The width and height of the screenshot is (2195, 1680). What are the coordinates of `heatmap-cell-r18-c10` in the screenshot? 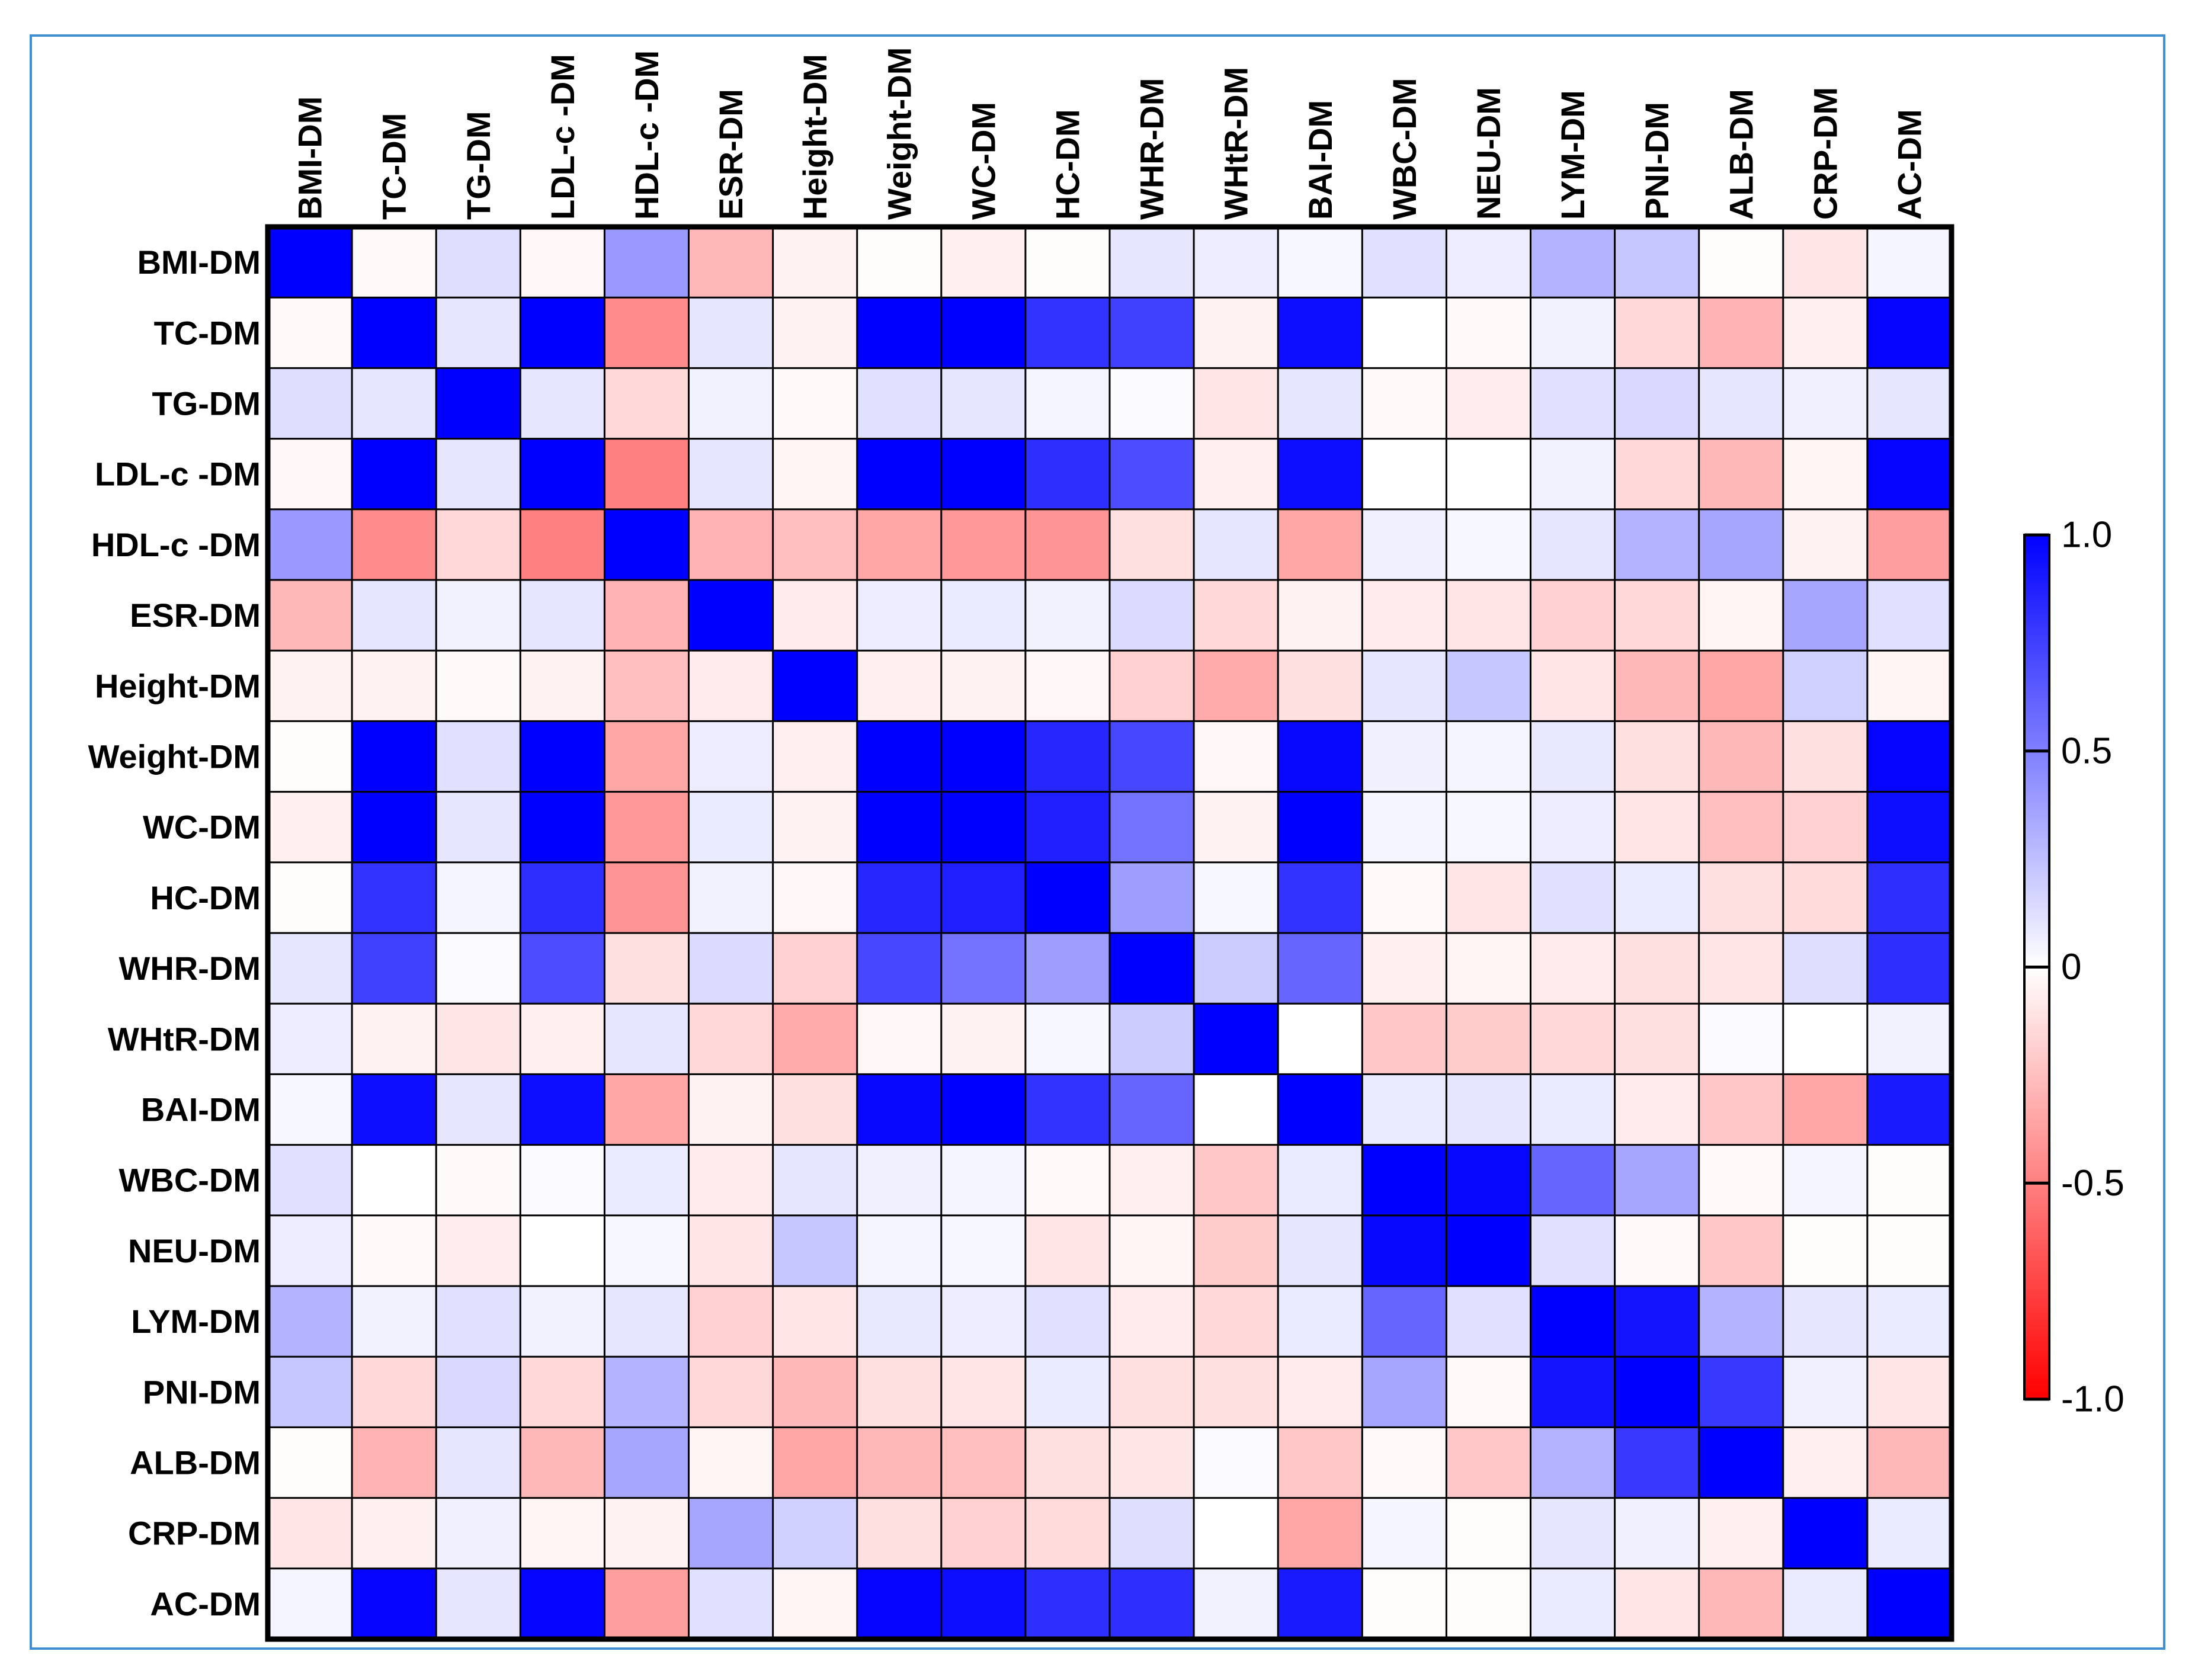 It's located at (1152, 1533).